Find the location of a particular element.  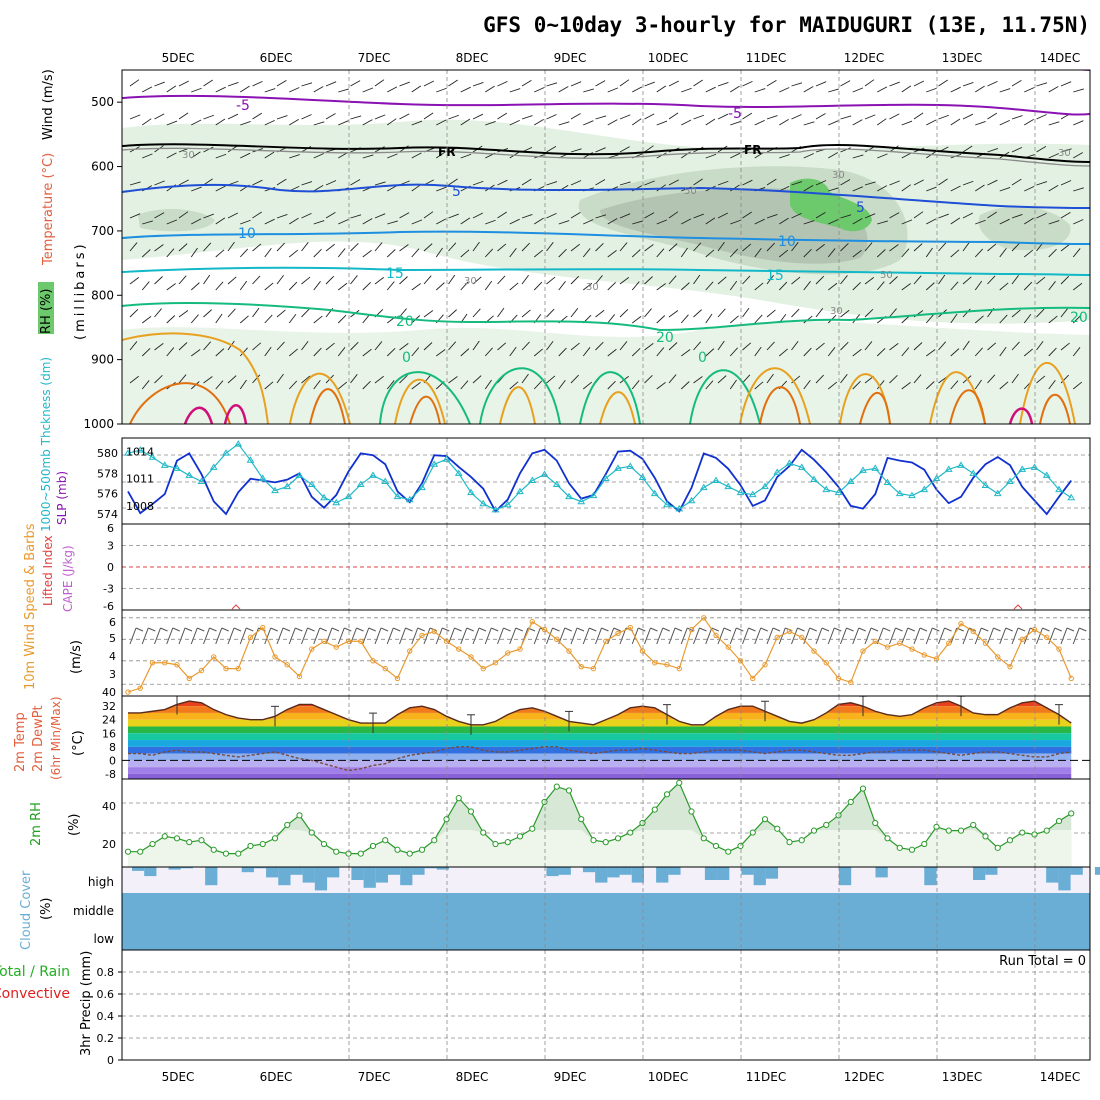

cloud-unit: (%) is located at coordinates (46, 909).